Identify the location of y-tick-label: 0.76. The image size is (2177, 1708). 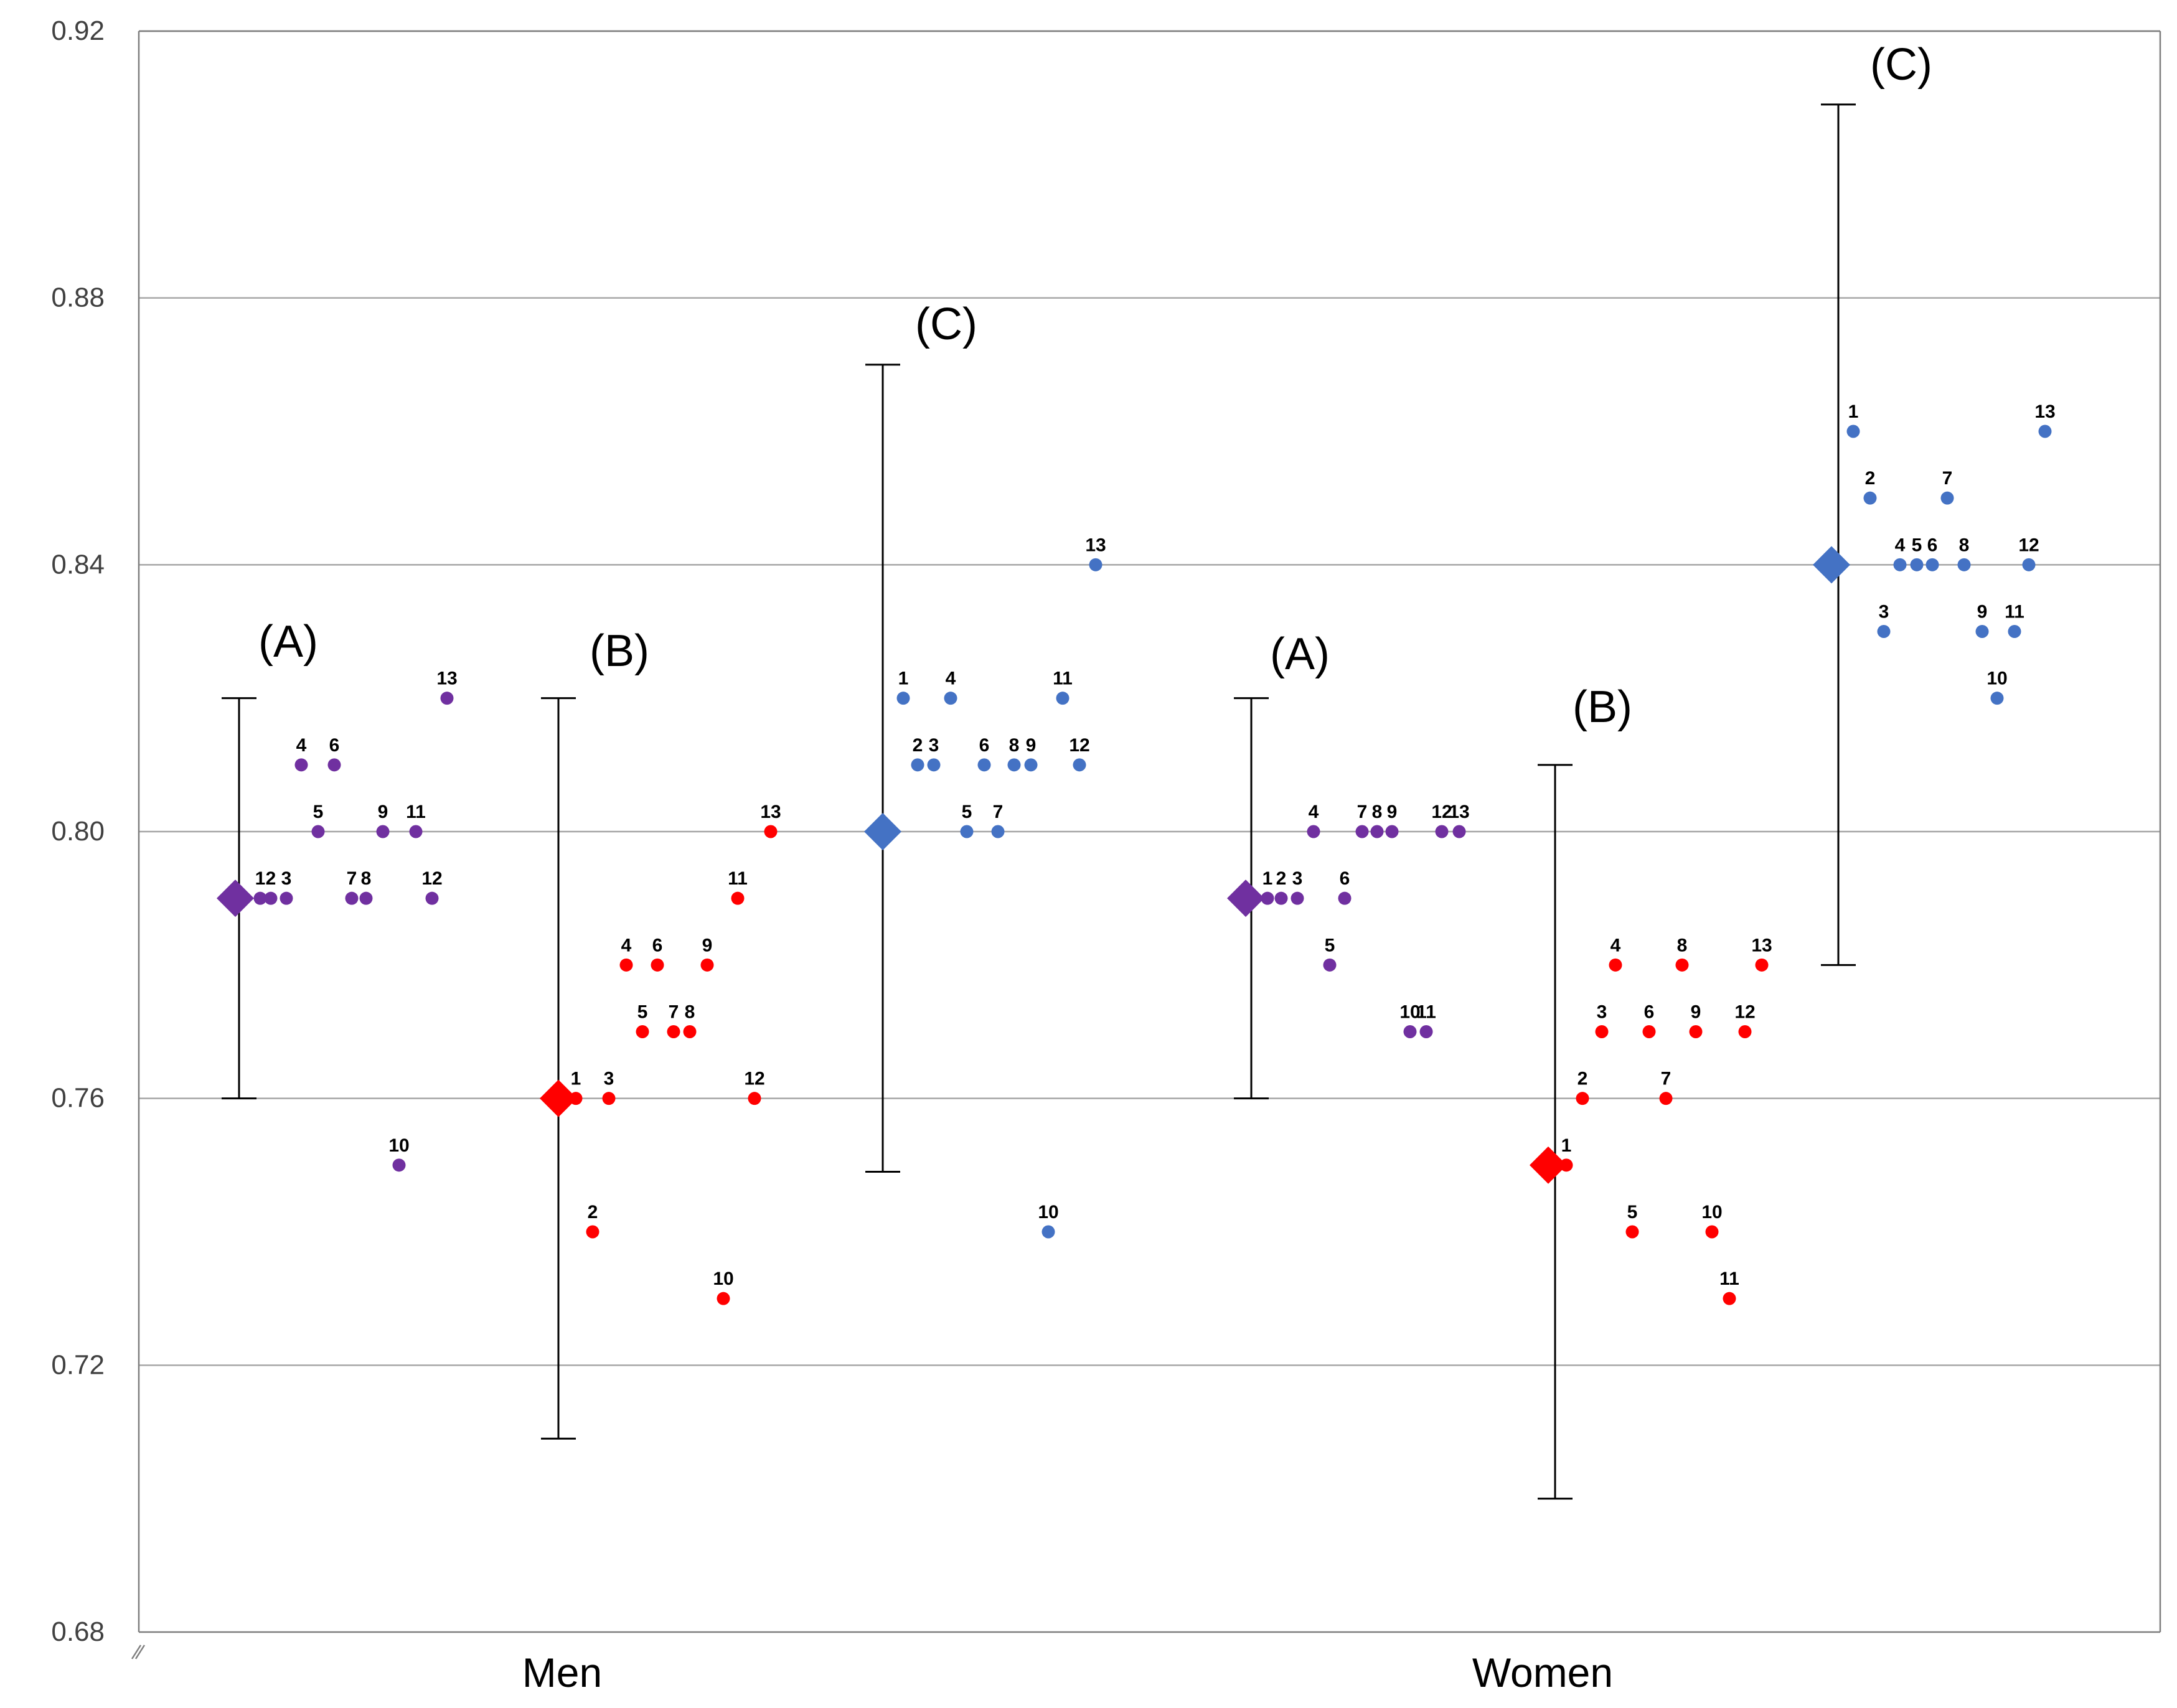
(78, 1098).